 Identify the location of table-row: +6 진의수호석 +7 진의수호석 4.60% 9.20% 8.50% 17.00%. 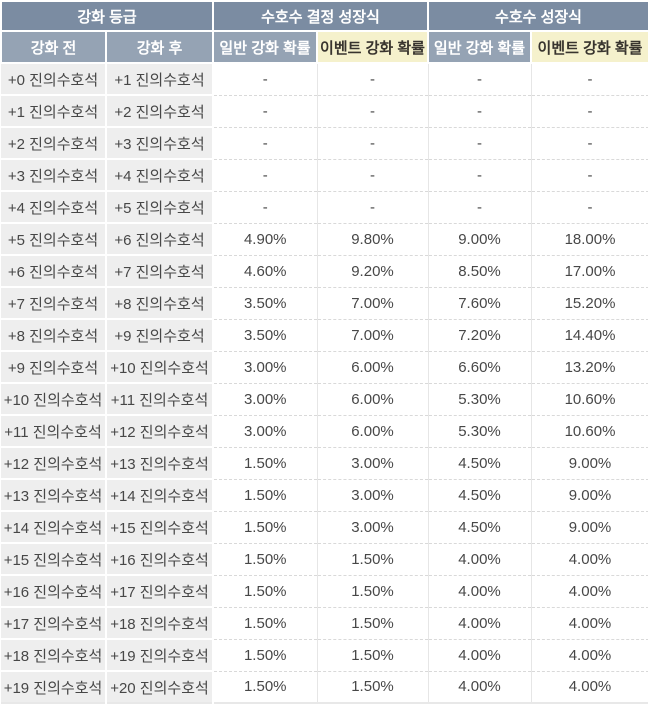
(324, 270).